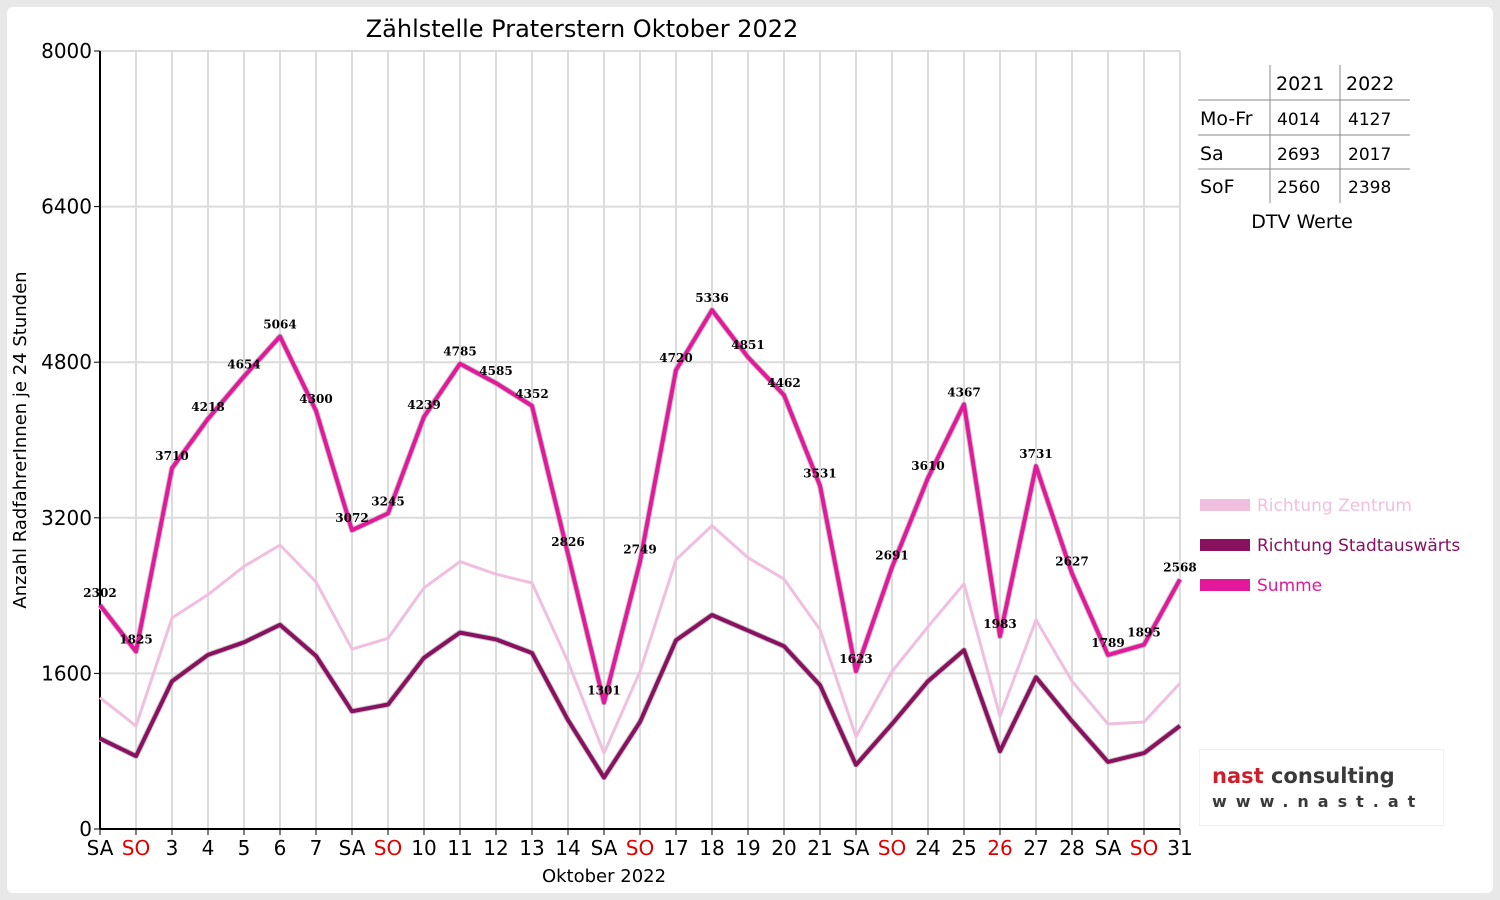  Describe the element at coordinates (315, 399) in the screenshot. I see `data-label: 4300` at that location.